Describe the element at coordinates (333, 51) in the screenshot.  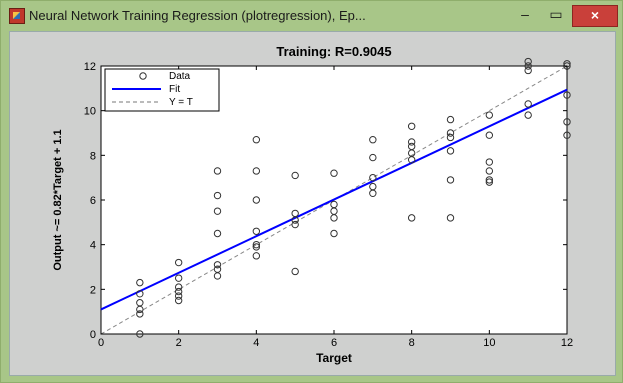
I see `chart-title: Training: R=0.9045` at that location.